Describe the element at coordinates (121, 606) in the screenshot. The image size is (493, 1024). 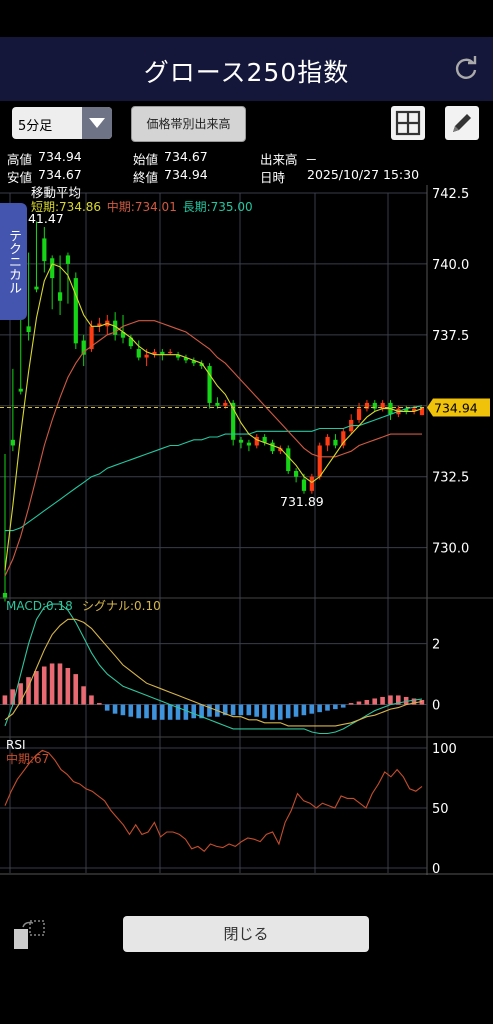
I see `signal-legend: シグナル:0.10` at that location.